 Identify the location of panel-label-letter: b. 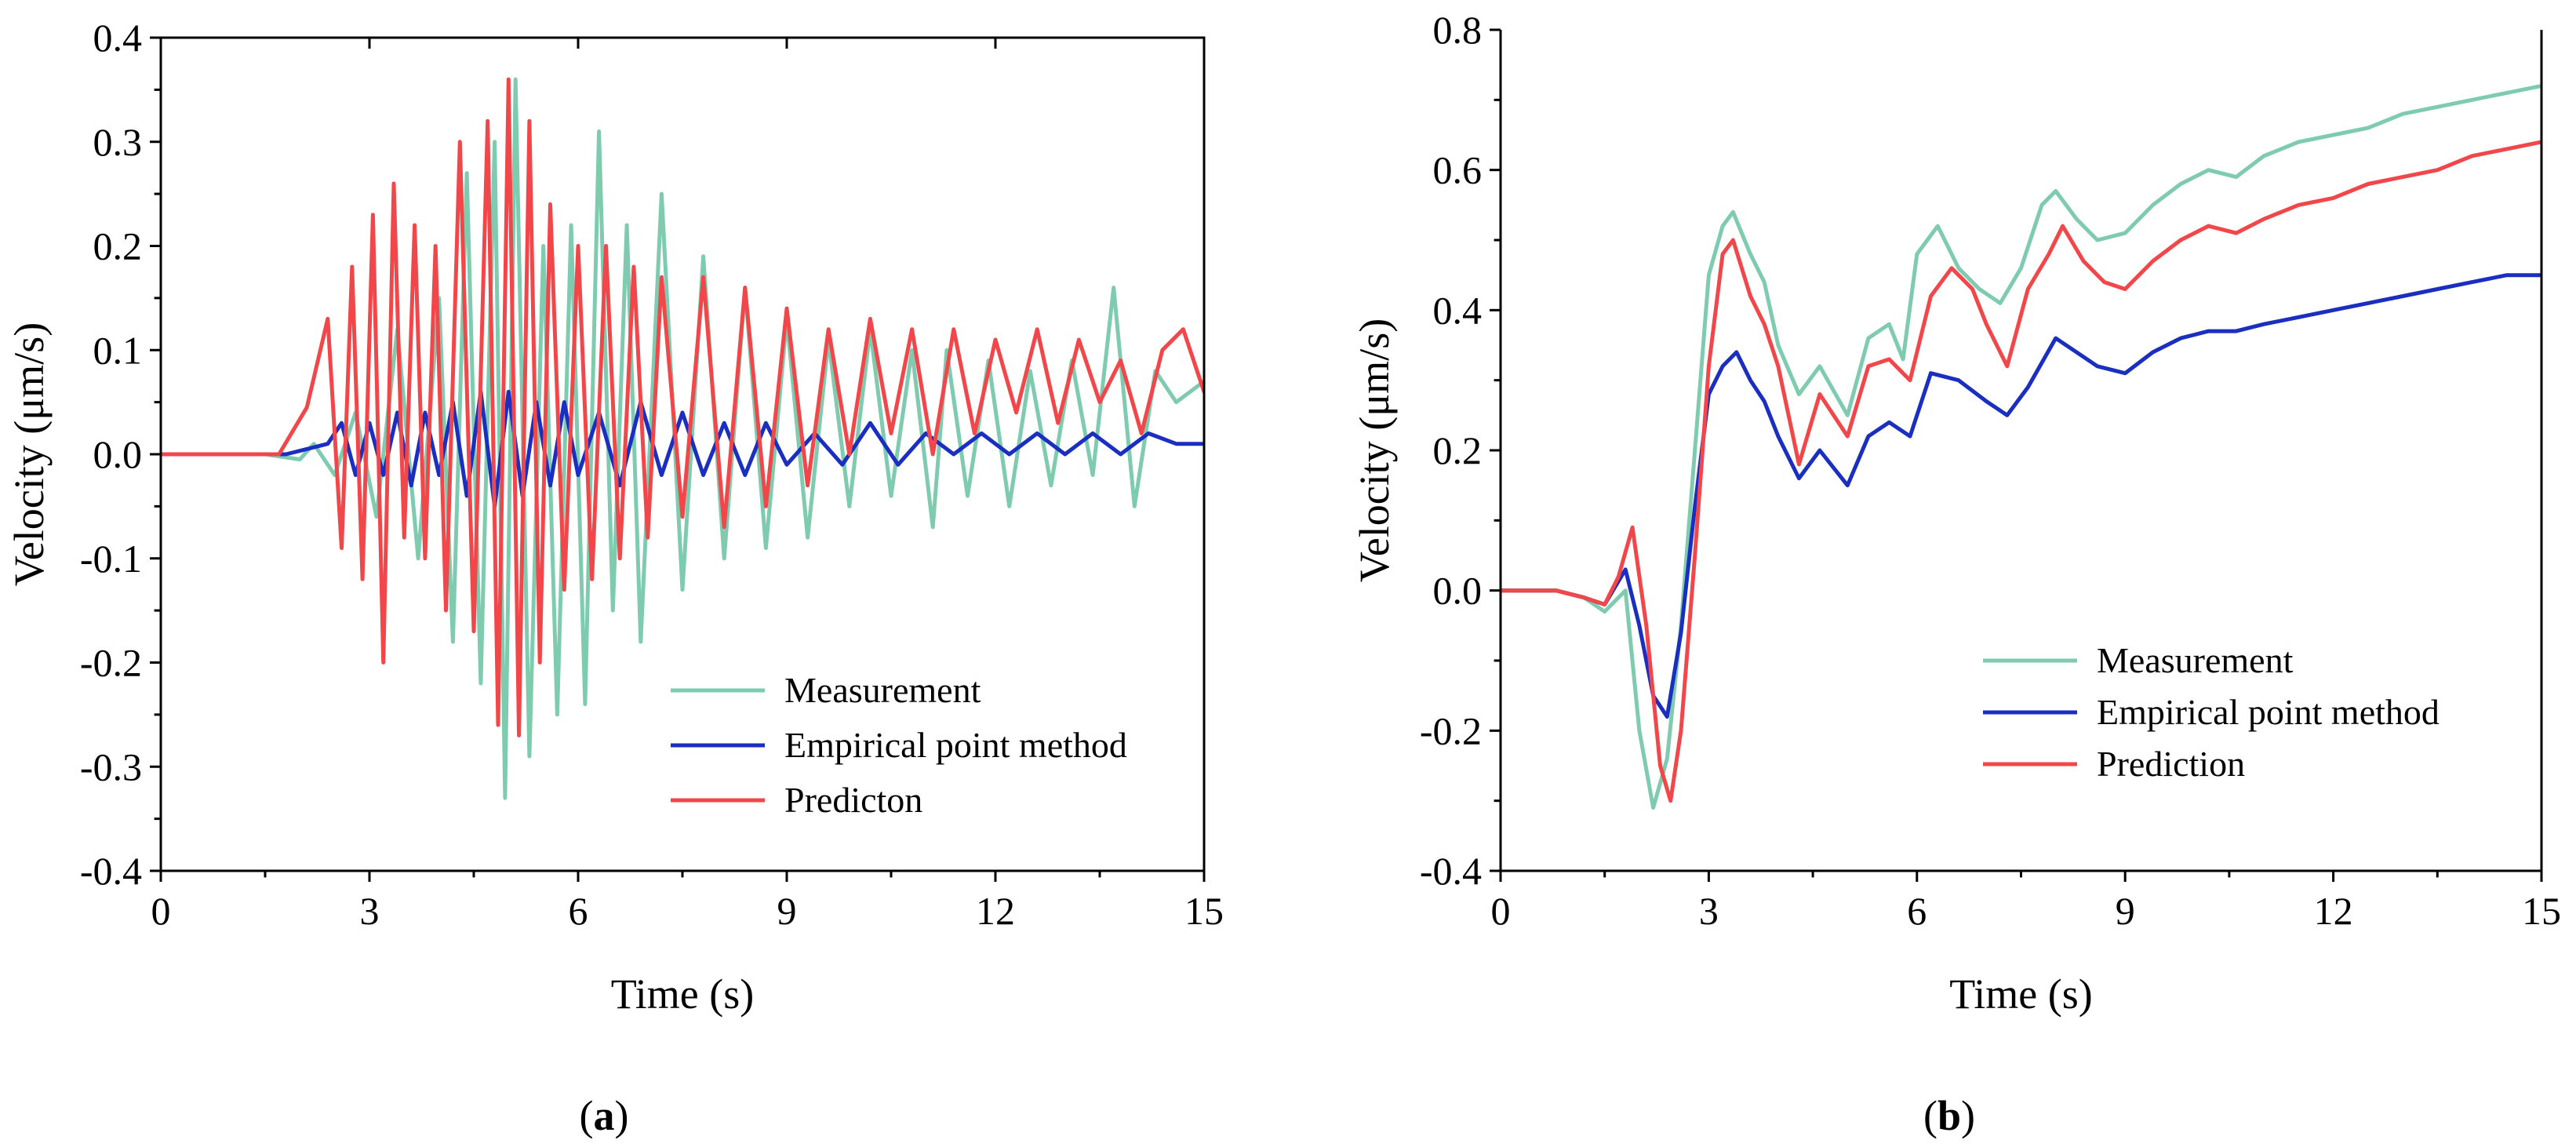
(1949, 1116).